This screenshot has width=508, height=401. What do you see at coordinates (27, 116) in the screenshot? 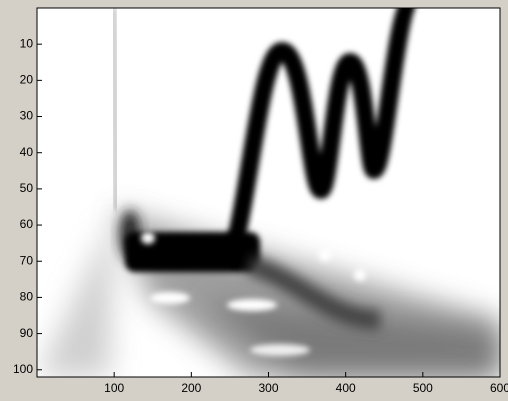
I see `y-tick-label: 30` at bounding box center [27, 116].